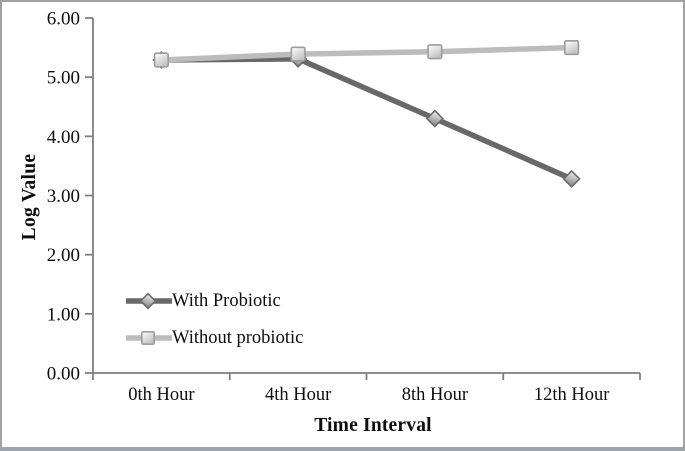  I want to click on legend-label: With Probiotic, so click(226, 301).